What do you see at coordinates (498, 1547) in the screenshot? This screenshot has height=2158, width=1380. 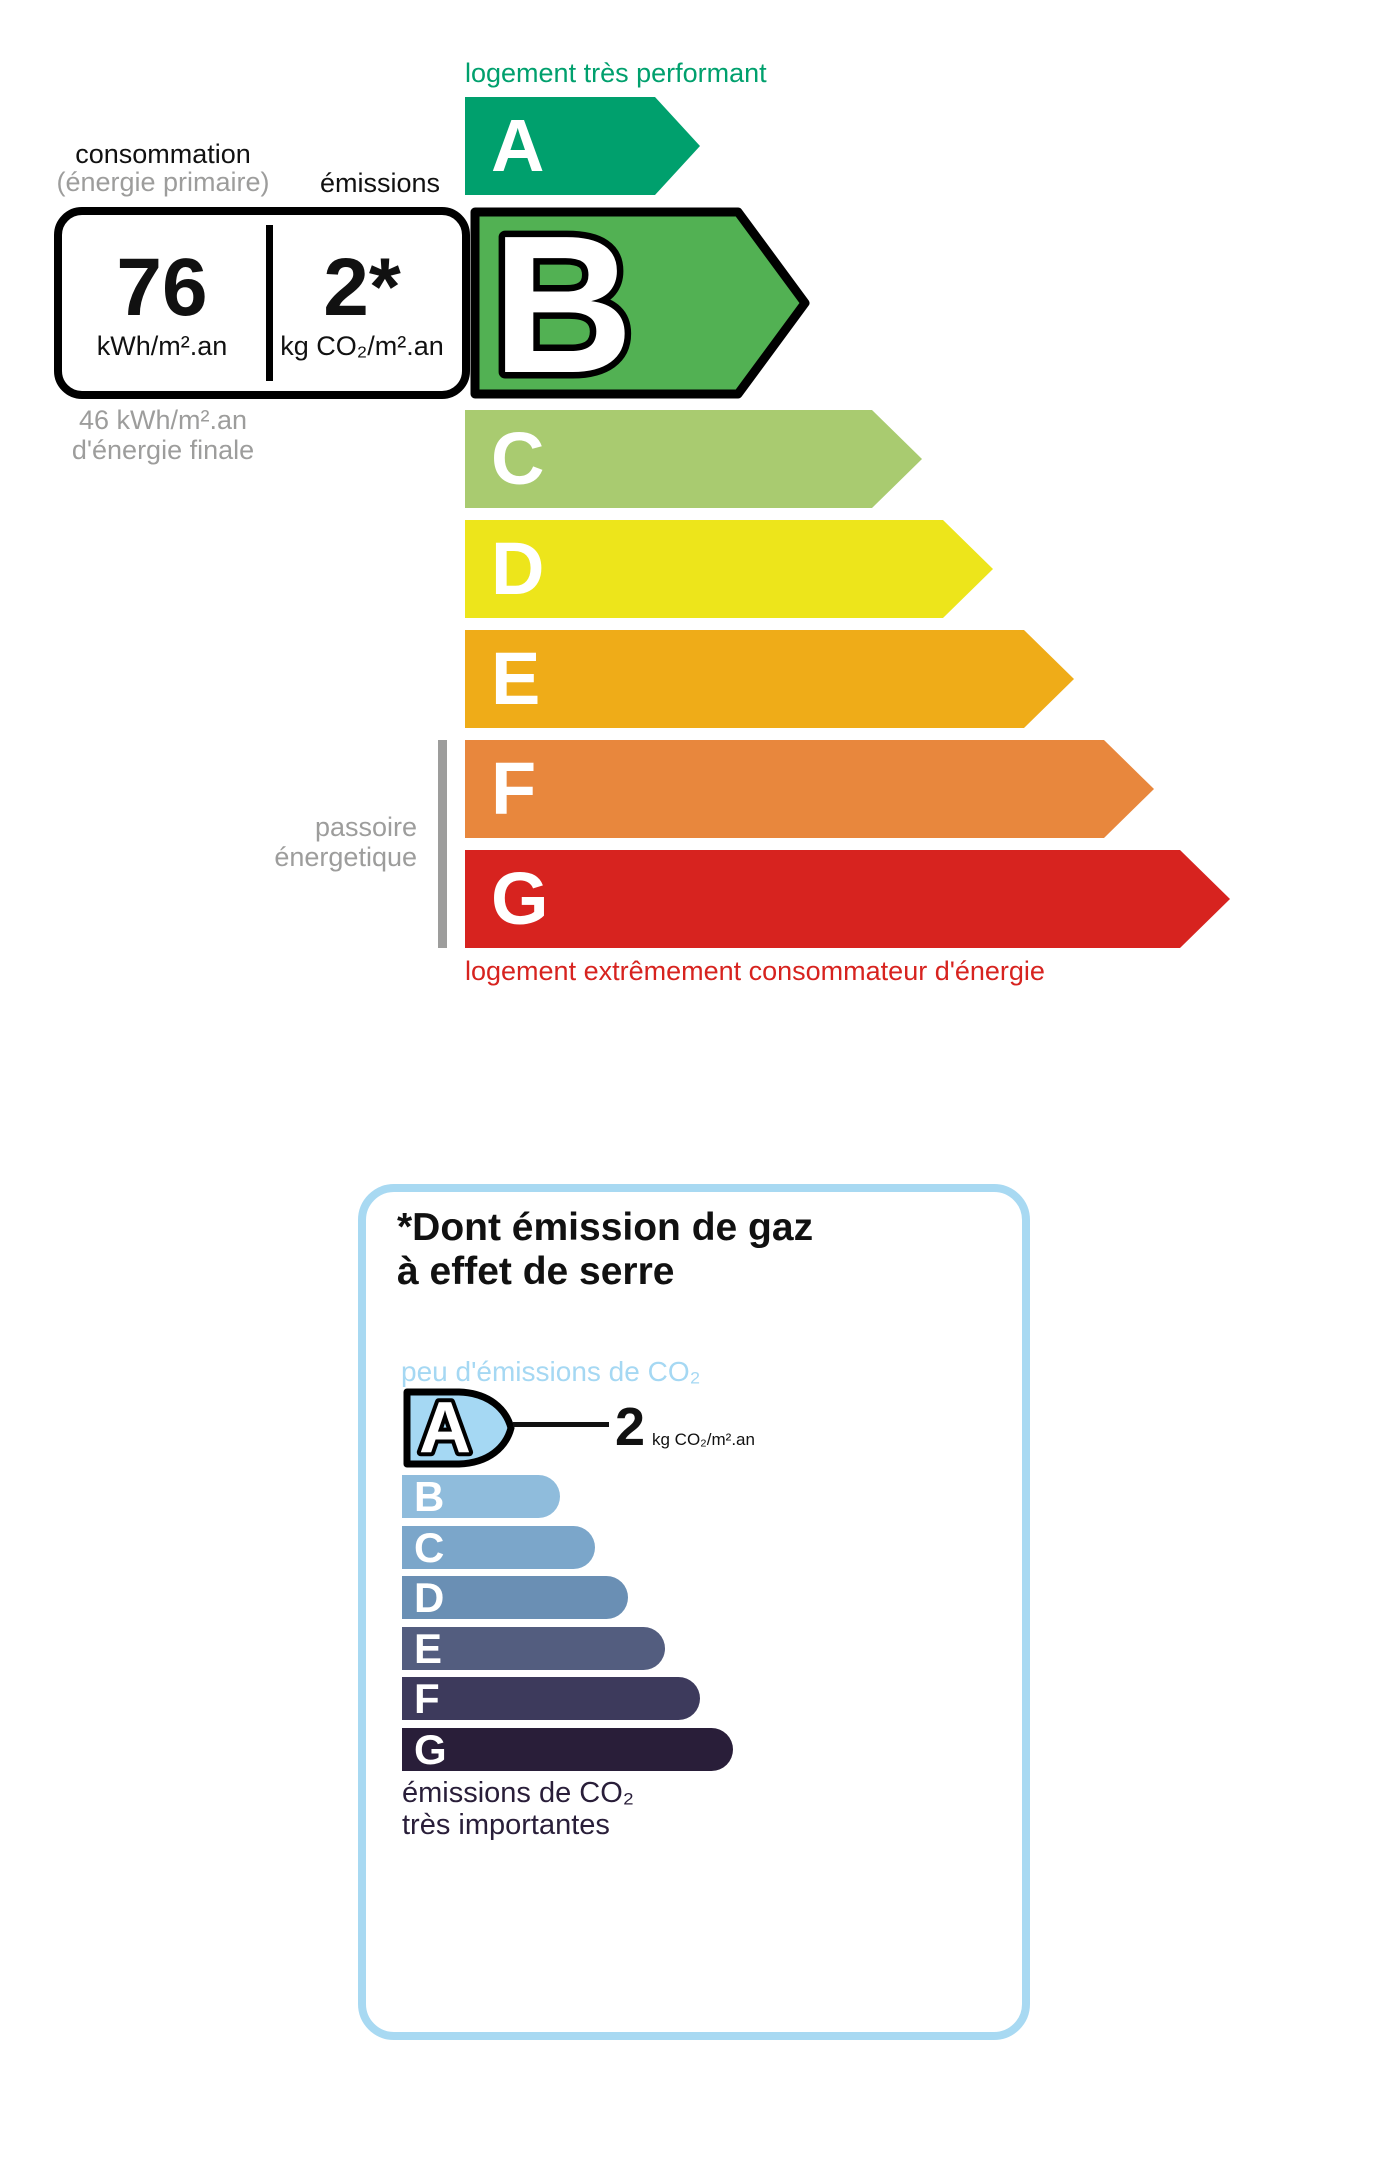 I see `co2-row-c: C` at bounding box center [498, 1547].